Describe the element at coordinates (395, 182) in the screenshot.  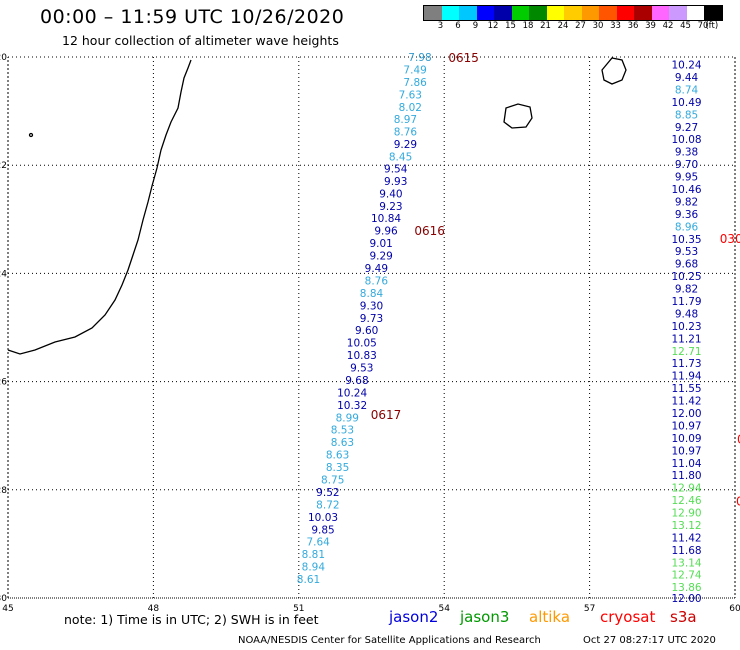
I see `wave-height-value: 9.93` at that location.